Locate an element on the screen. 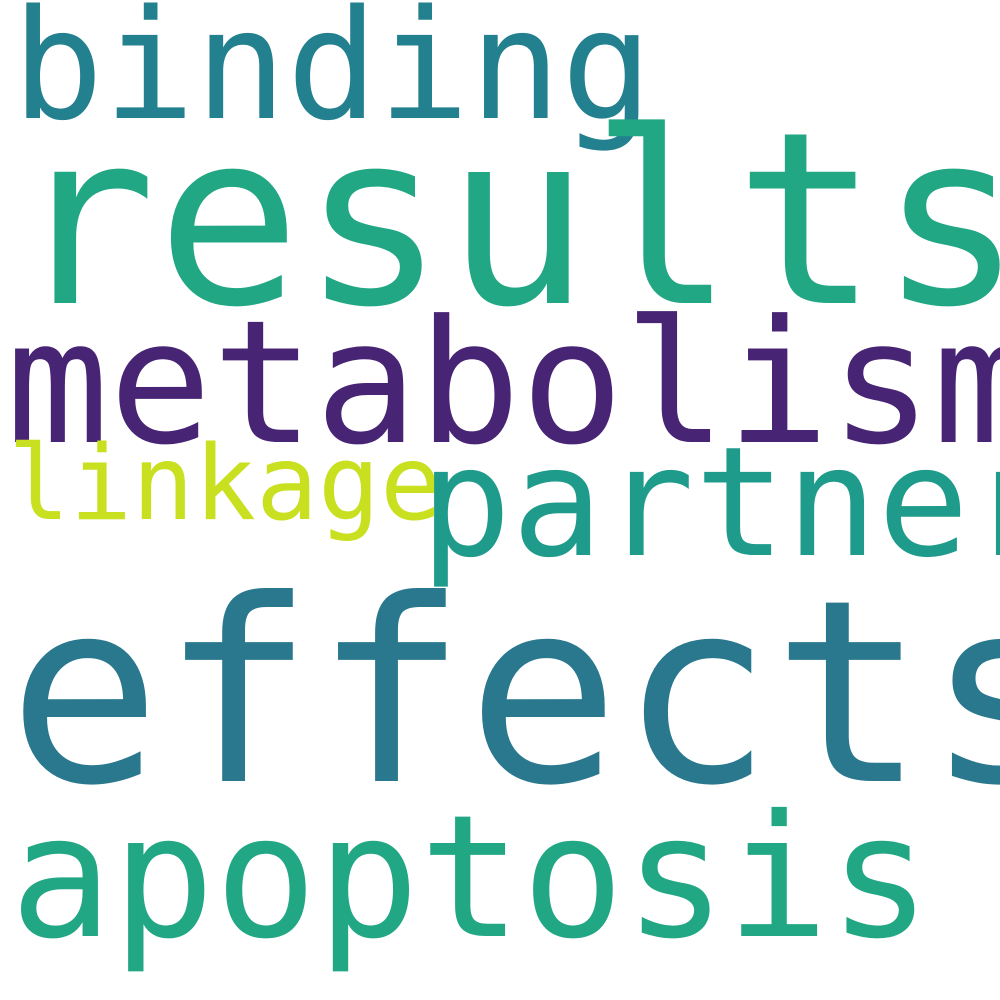 This screenshot has width=1000, height=1000. word-binding: binding is located at coordinates (332, 77).